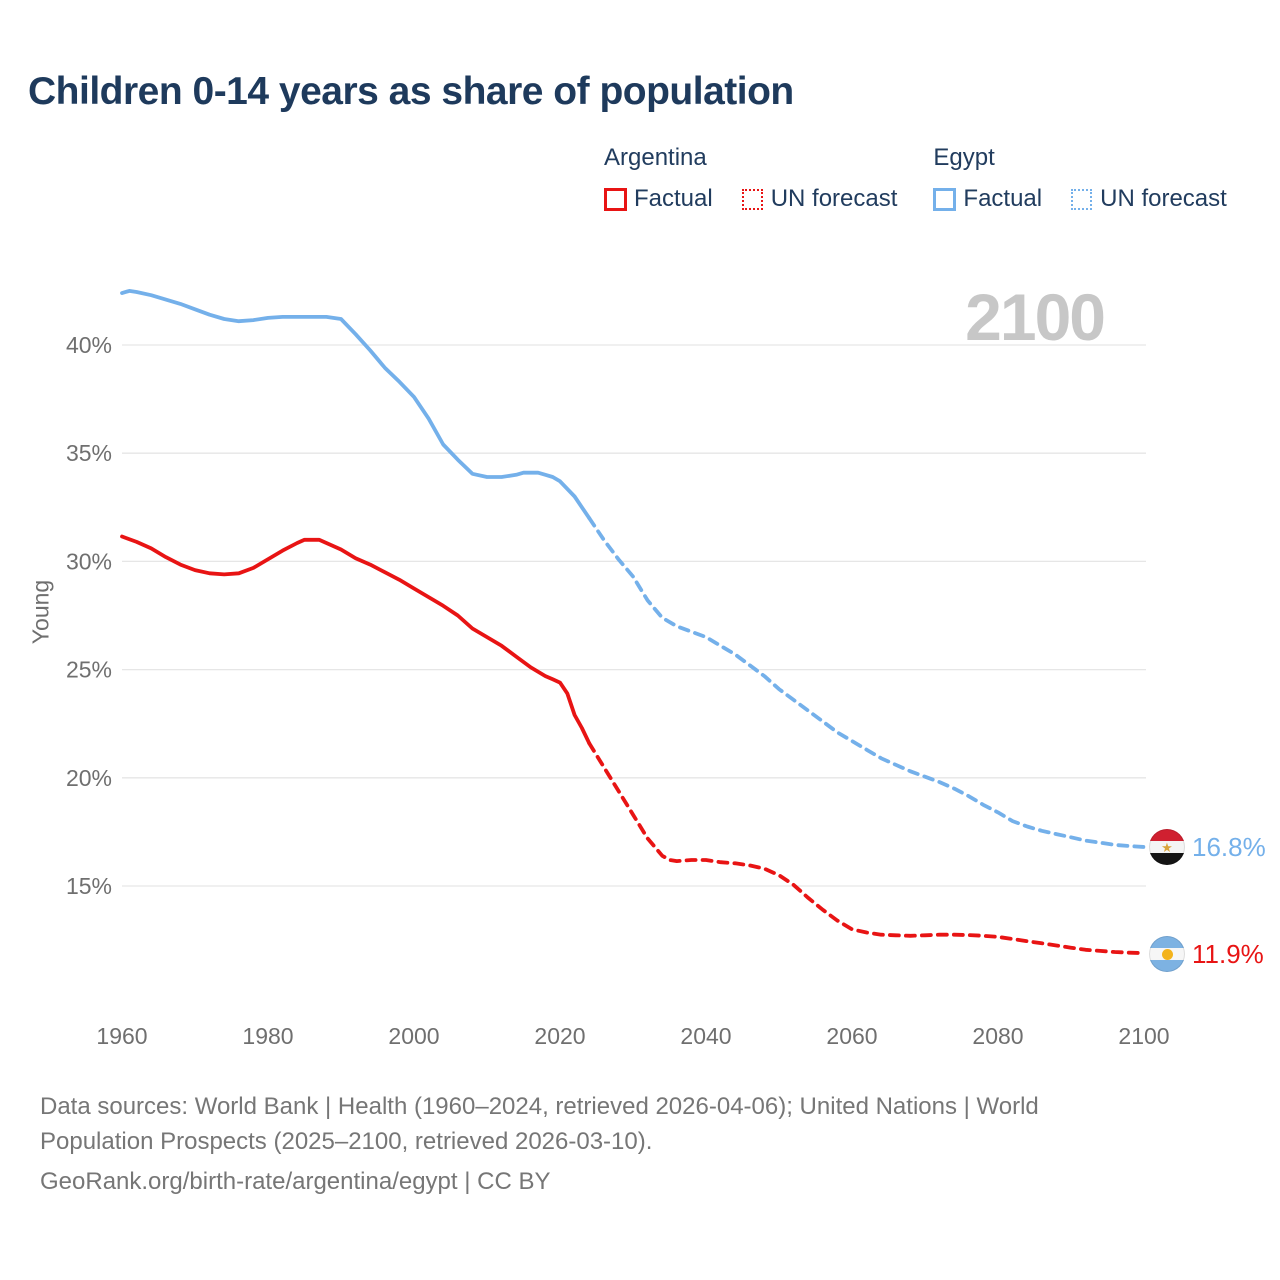 The width and height of the screenshot is (1280, 1280). Describe the element at coordinates (750, 178) in the screenshot. I see `legend-group-argentina: Argentina Factual UN forecast` at that location.